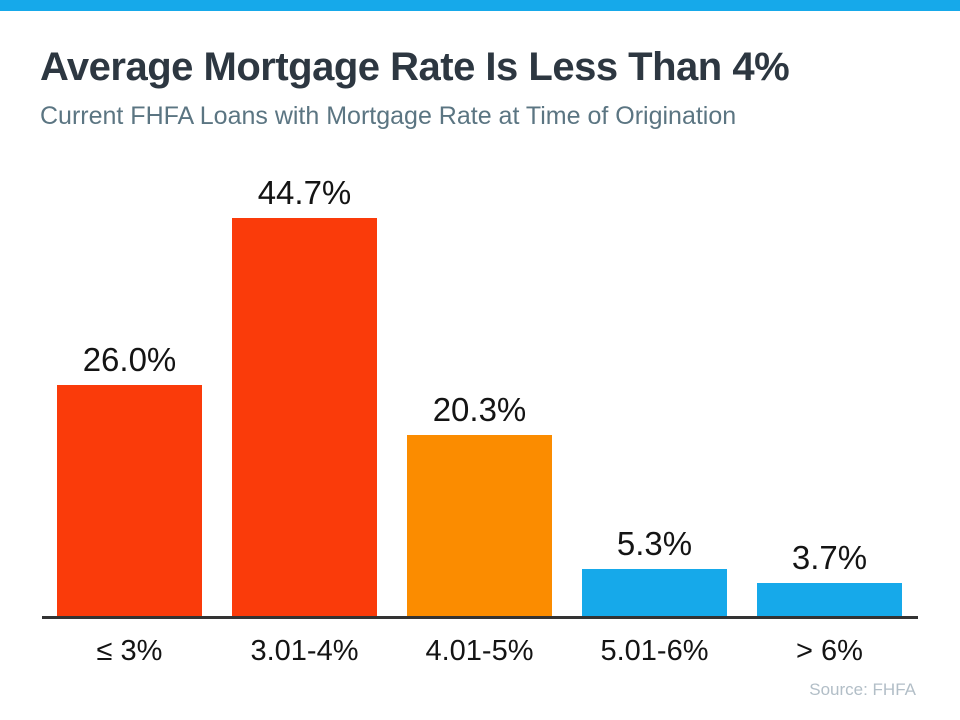 The height and width of the screenshot is (720, 960). Describe the element at coordinates (654, 651) in the screenshot. I see `x-axis-tick-label: 5.01-6%` at that location.